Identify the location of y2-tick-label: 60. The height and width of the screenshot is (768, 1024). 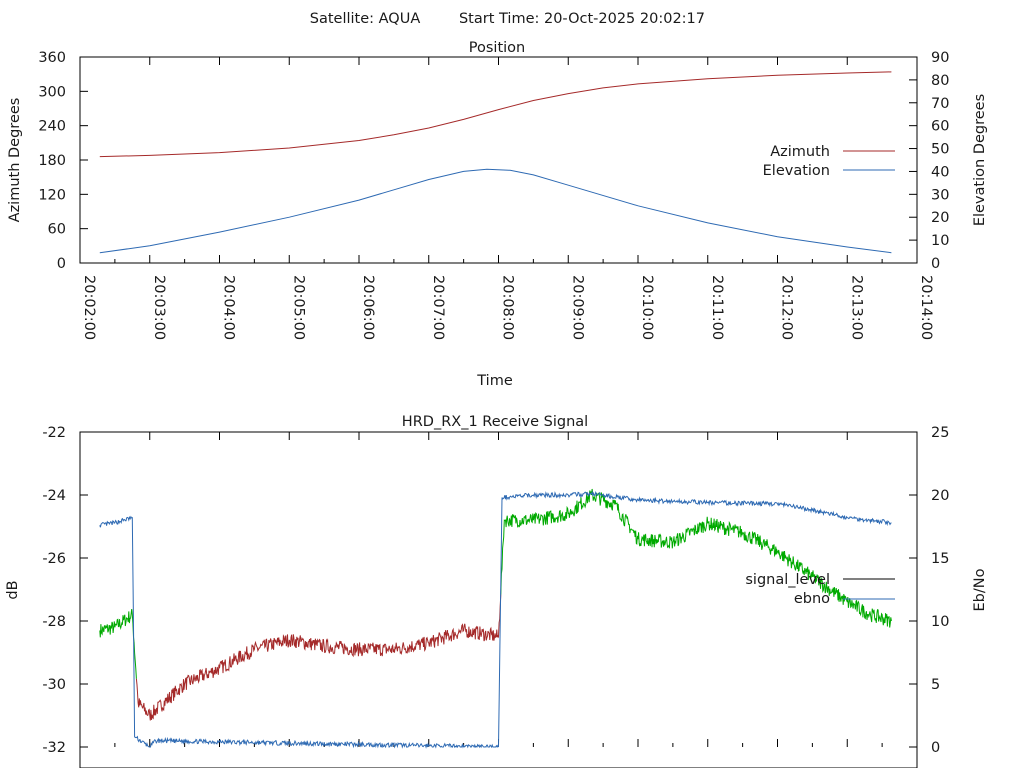
(940, 127).